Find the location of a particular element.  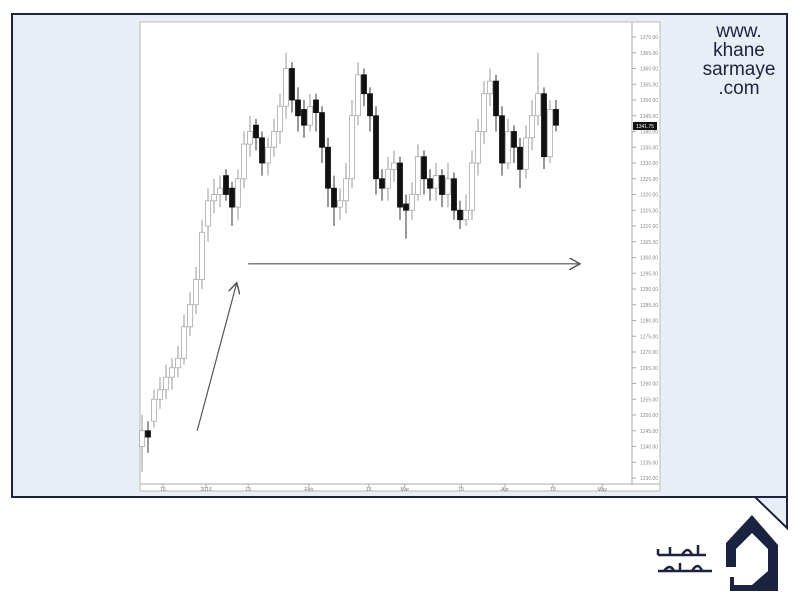

y-tick-label: 1310.00 is located at coordinates (649, 227).